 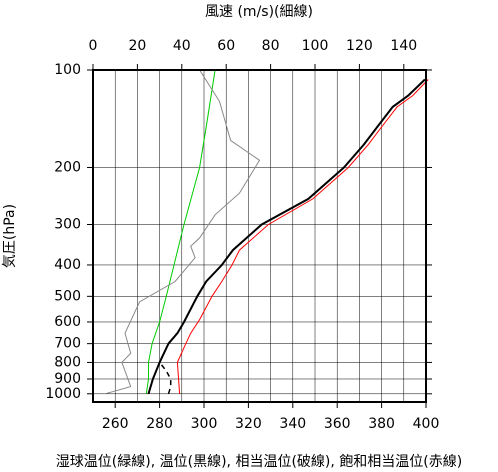 I want to click on y-tick-label: 100, so click(x=67, y=70).